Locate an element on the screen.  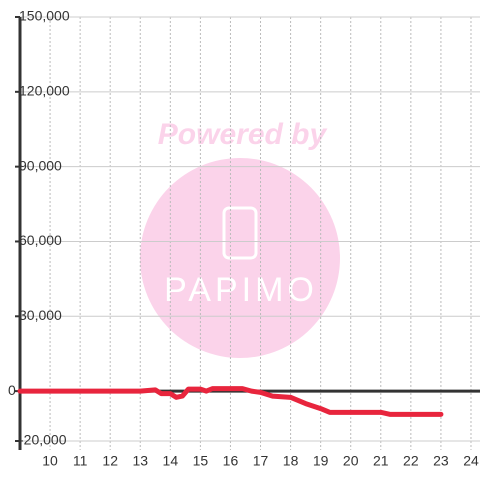
y-tick-label: -20,000 is located at coordinates (43, 440).